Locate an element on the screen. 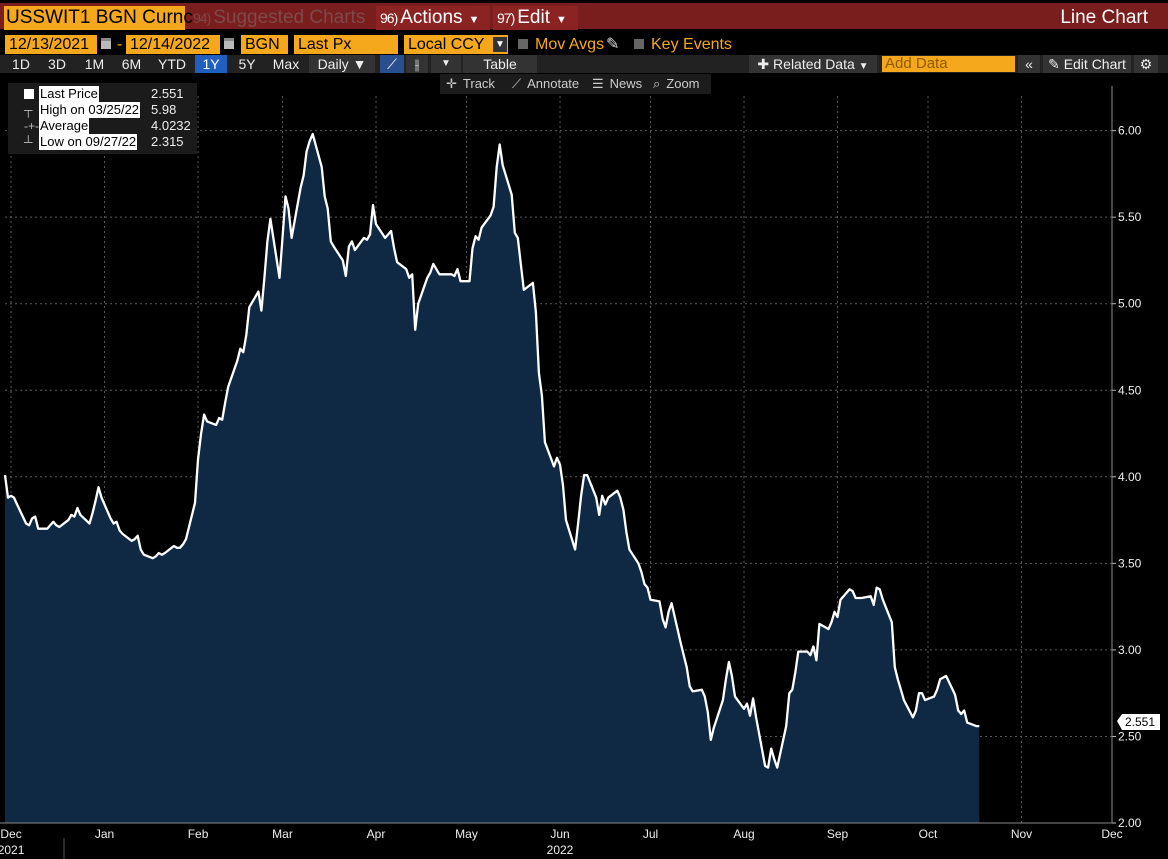  legend-avg-value: 4.0232 is located at coordinates (171, 125).